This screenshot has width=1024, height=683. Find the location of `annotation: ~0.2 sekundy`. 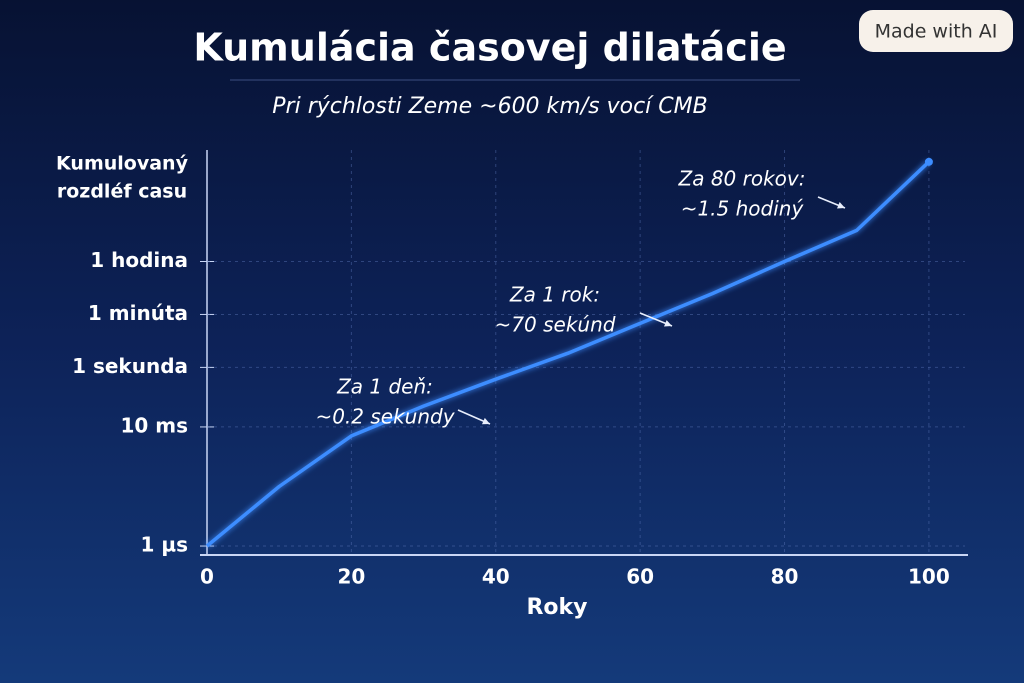

annotation: ~0.2 sekundy is located at coordinates (385, 417).